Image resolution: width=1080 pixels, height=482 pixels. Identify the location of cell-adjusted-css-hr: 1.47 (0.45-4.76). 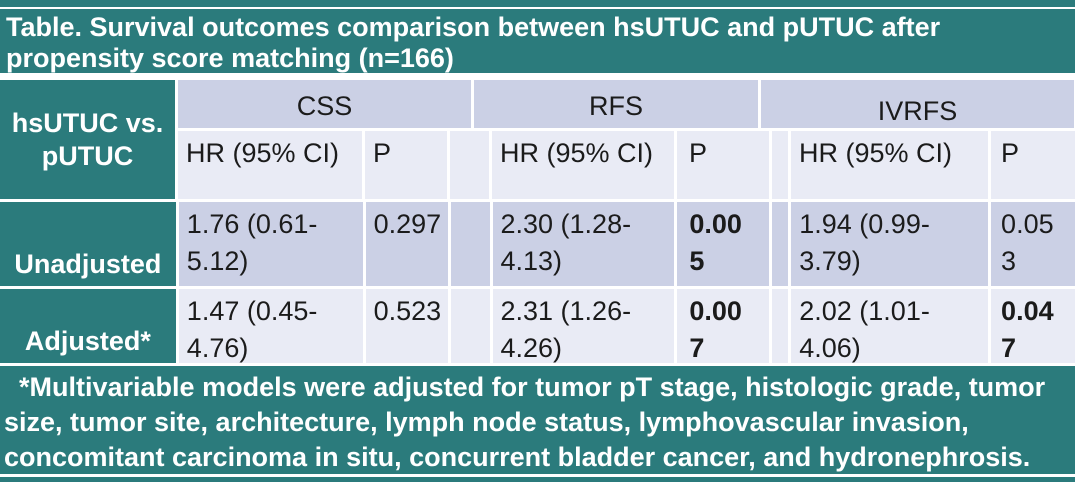
(270, 326).